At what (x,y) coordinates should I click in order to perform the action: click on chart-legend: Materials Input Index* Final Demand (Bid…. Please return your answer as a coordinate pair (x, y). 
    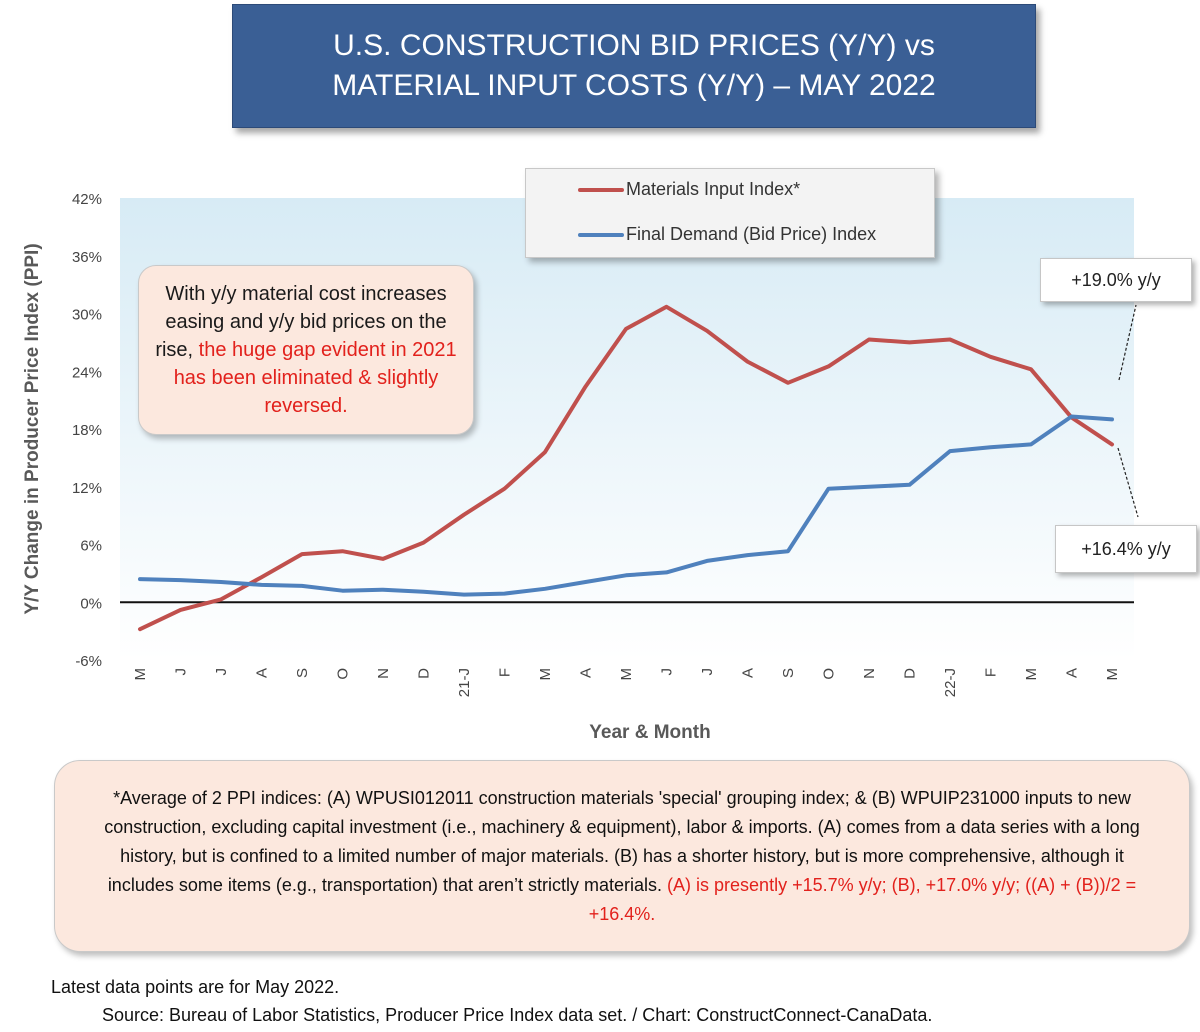
    Looking at the image, I should click on (730, 213).